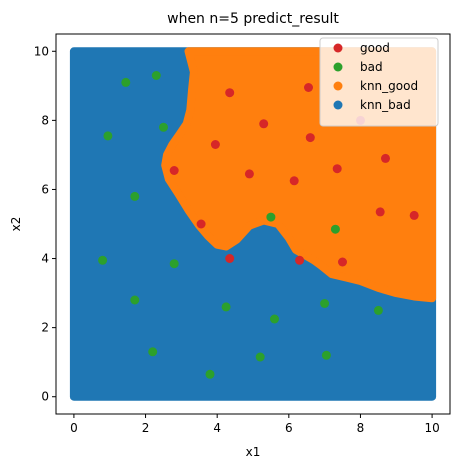 The image size is (454, 468). Describe the element at coordinates (338, 48) in the screenshot. I see `legend-marker-good` at that location.